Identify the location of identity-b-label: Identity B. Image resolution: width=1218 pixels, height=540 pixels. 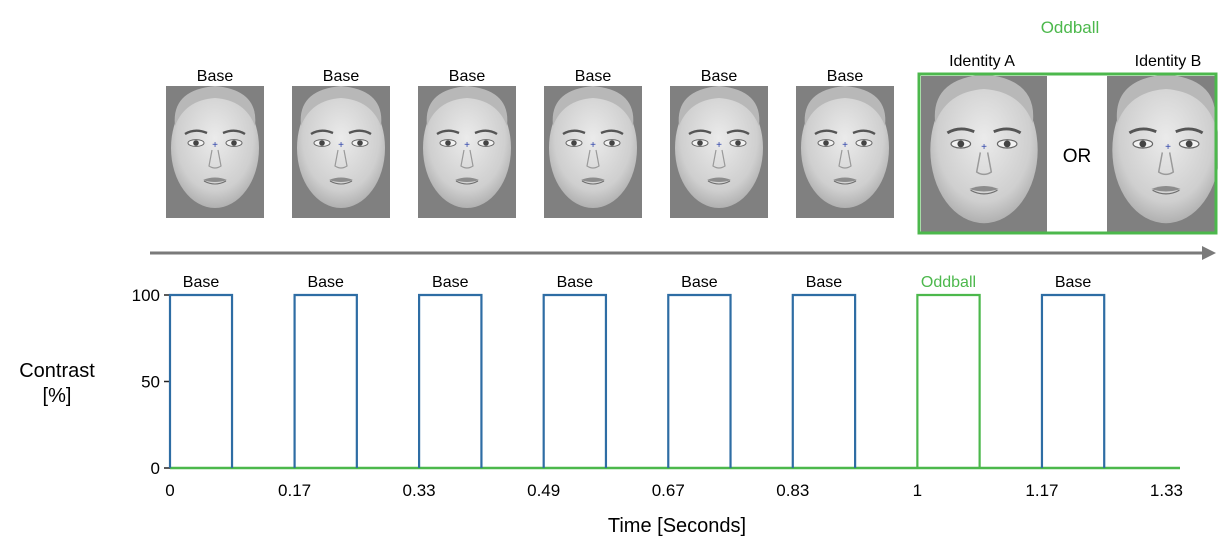
(1168, 61).